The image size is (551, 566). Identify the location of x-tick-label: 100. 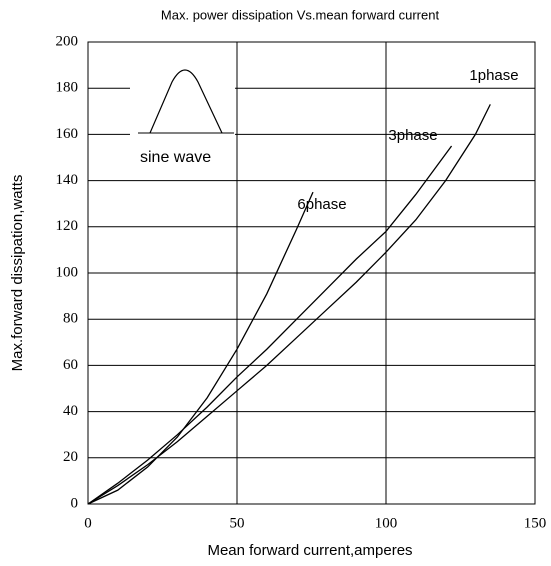
(386, 523).